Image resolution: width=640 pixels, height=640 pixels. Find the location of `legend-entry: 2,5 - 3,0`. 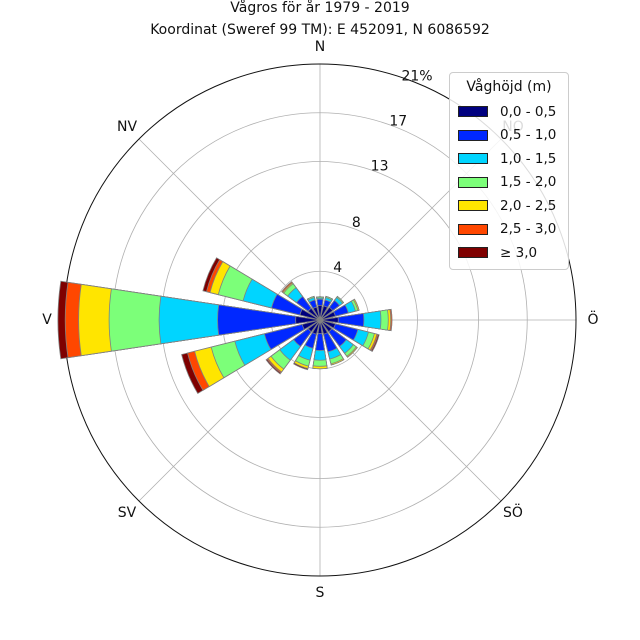

legend-entry: 2,5 - 3,0 is located at coordinates (513, 230).